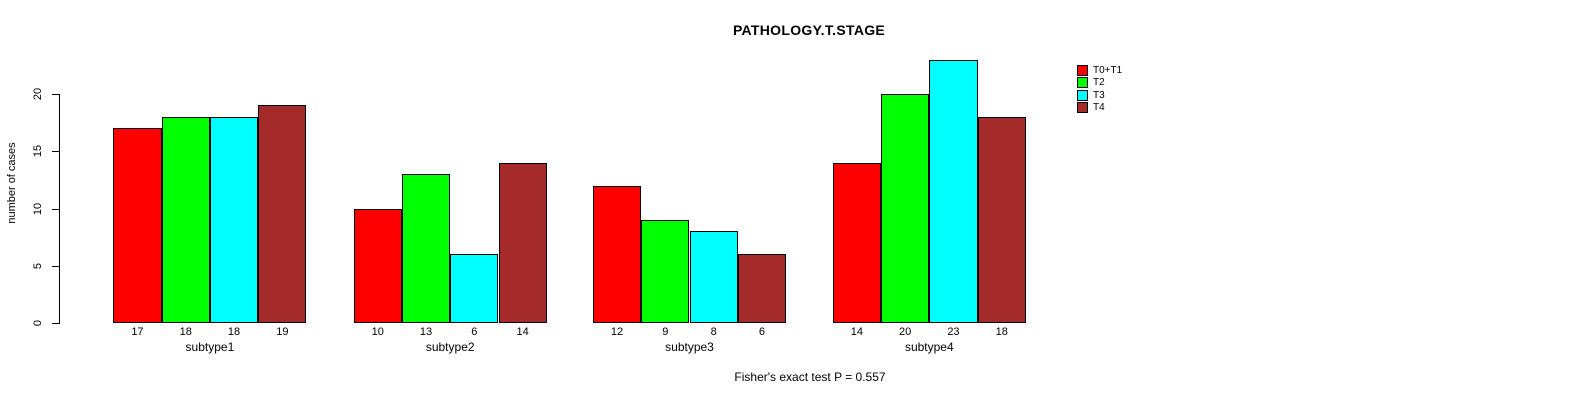 This screenshot has height=400, width=1590. I want to click on bar-T4-subtype2, so click(522, 242).